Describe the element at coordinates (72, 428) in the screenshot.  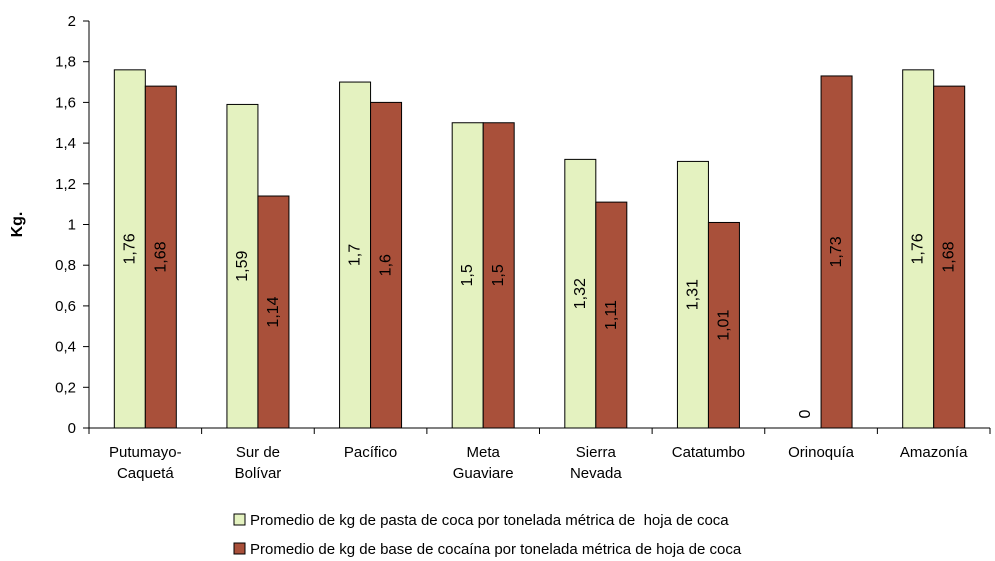
I see `y-tick-label: 0` at that location.